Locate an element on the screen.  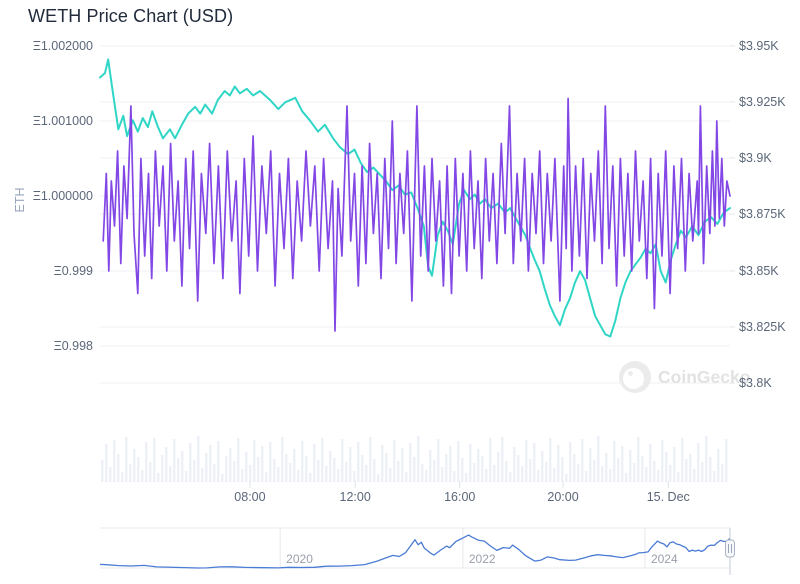
x-axis-tick-label: 15. Dec is located at coordinates (668, 497).